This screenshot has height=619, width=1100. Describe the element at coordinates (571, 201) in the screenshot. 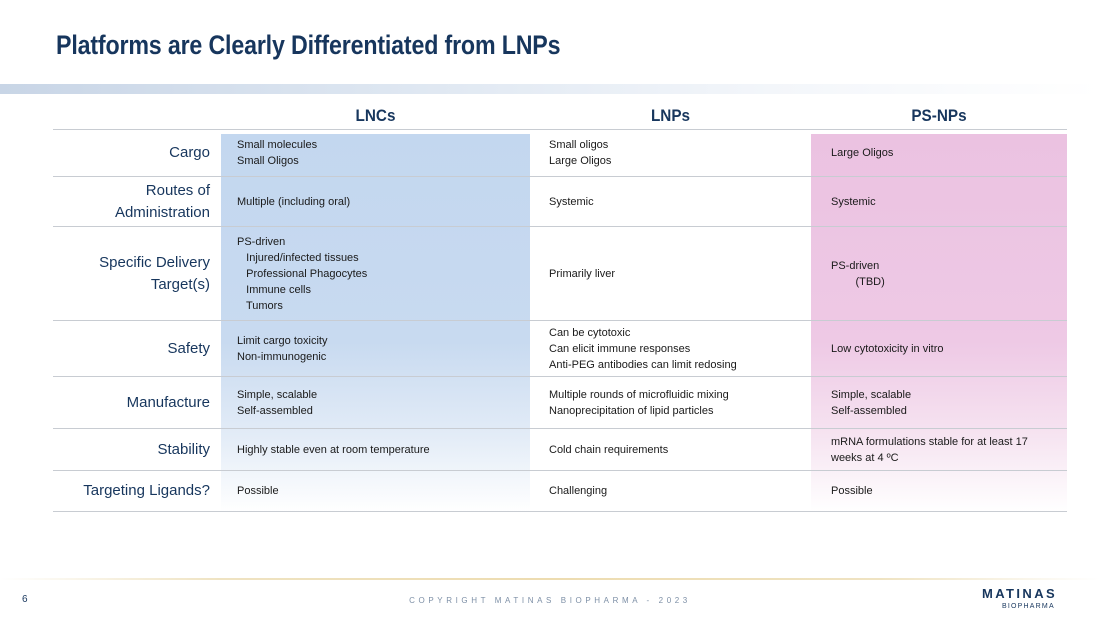

I see `cell-routes-lnps: Systemic` at that location.